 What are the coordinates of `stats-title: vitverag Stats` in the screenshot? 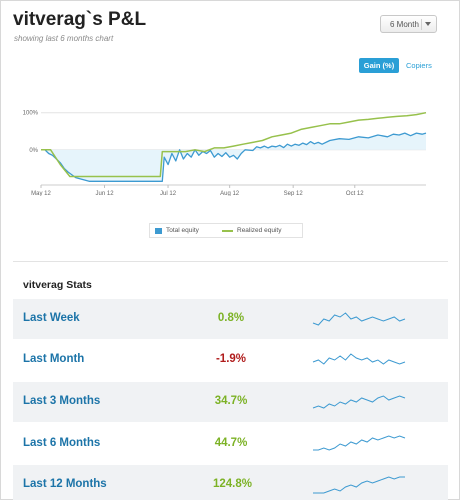 It's located at (57, 285).